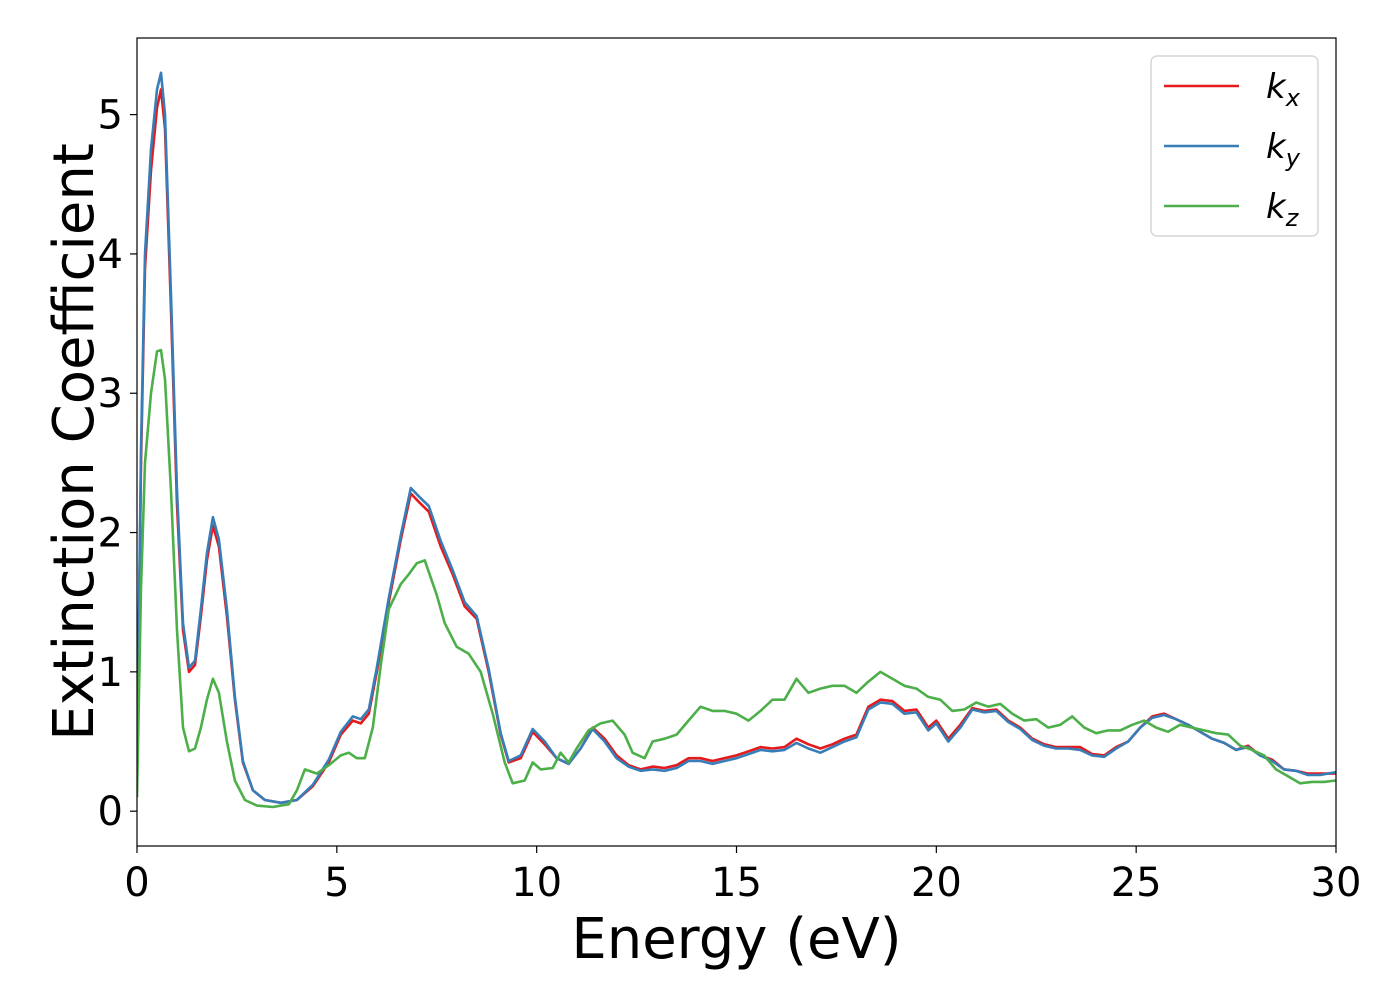 This screenshot has width=1400, height=1000. Describe the element at coordinates (1283, 89) in the screenshot. I see `legend-label: kx` at that location.